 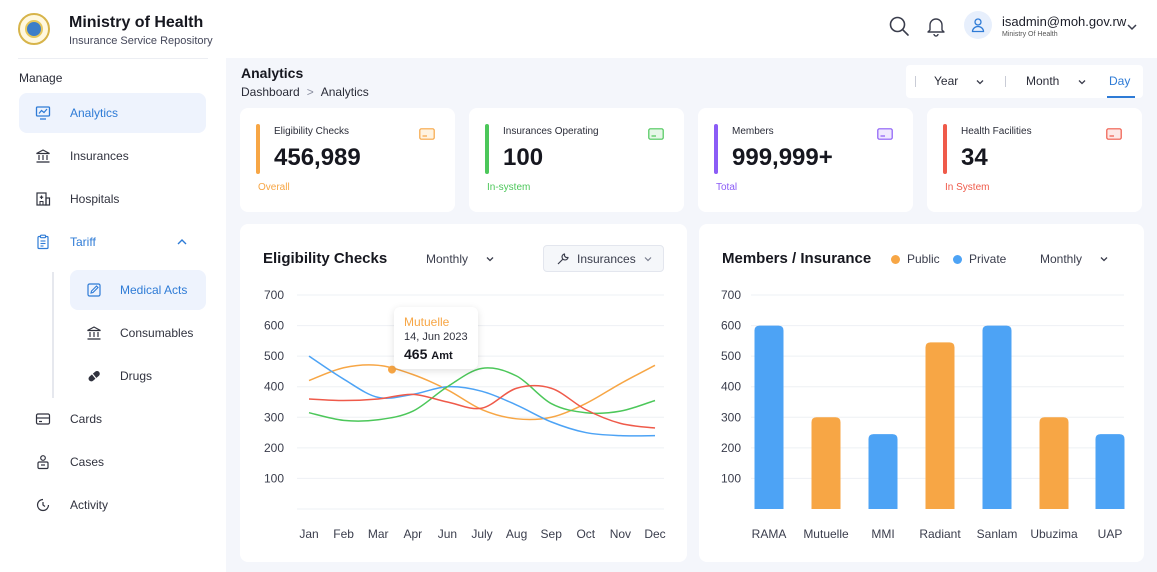 What do you see at coordinates (83, 242) in the screenshot?
I see `sidebar-item-label: Tariff` at bounding box center [83, 242].